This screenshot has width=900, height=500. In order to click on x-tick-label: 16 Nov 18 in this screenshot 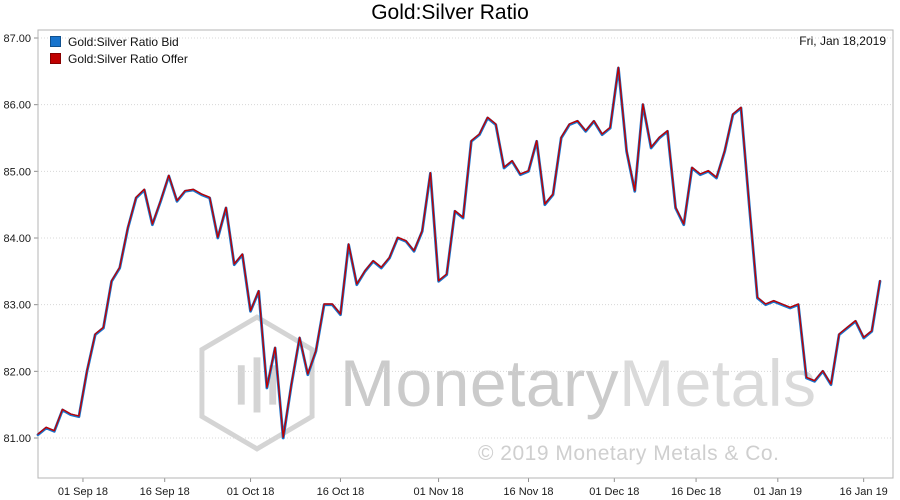, I will do `click(528, 492)`.